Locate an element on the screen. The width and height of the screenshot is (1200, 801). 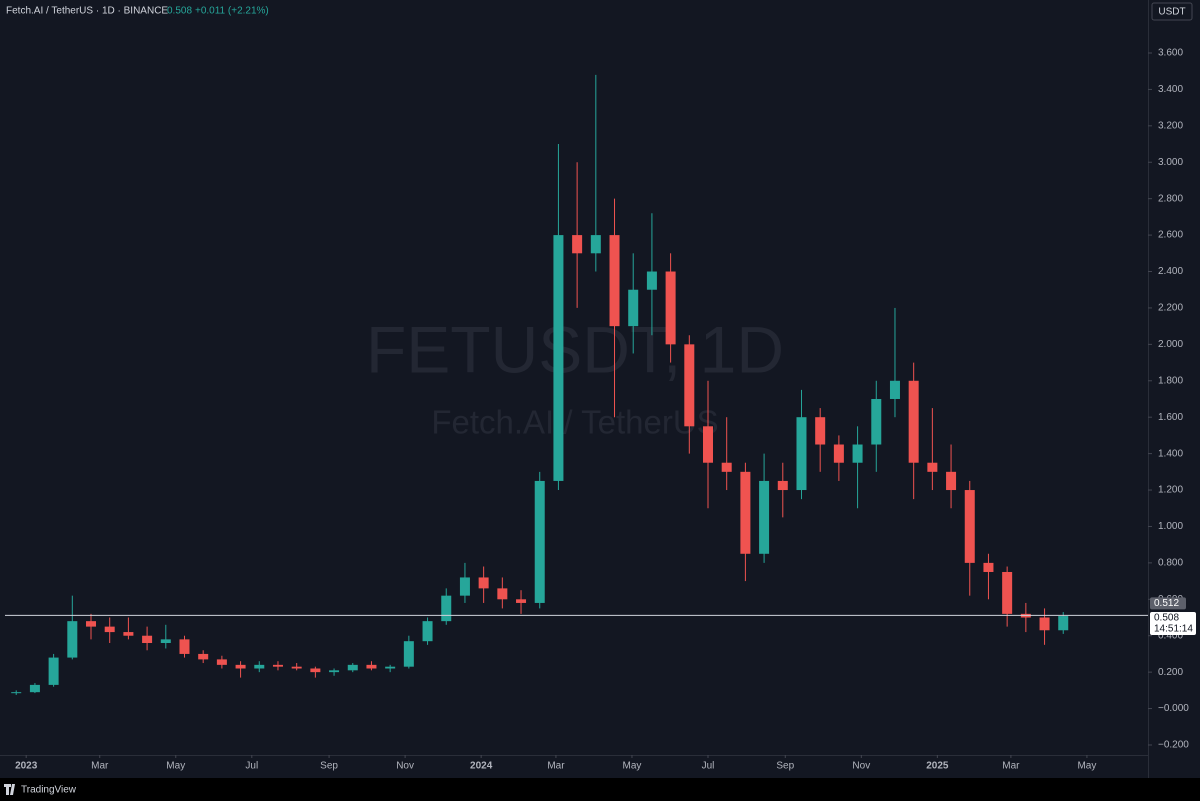
x-tick-label: Jul is located at coordinates (708, 766).